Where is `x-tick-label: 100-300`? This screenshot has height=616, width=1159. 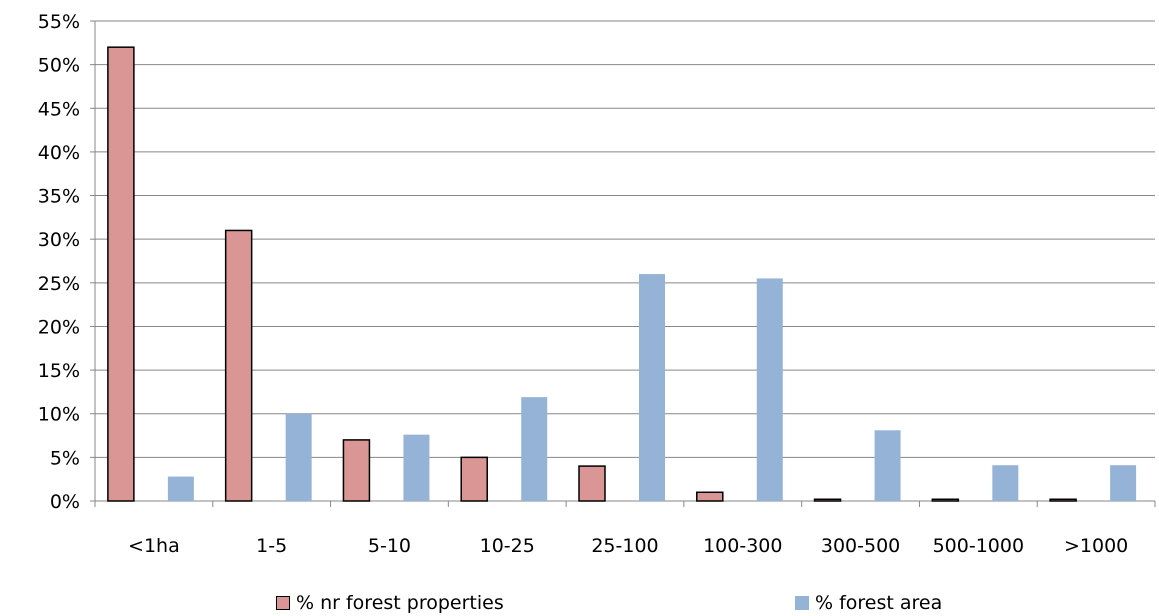
x-tick-label: 100-300 is located at coordinates (742, 546).